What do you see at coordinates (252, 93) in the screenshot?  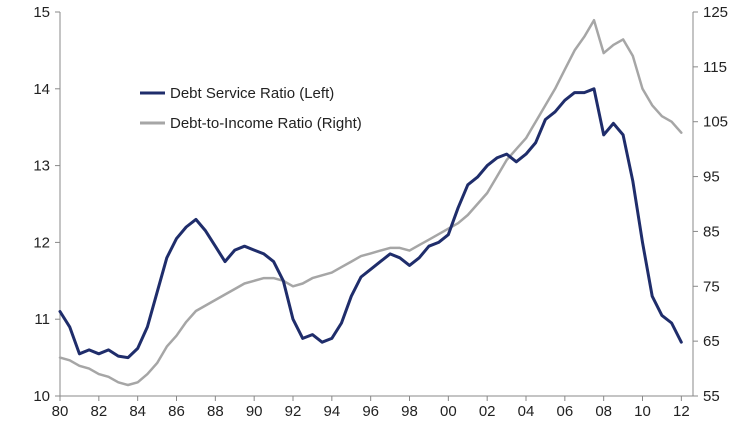 I see `legend-label-debt-service-ratio: Debt Service Ratio (Left)` at bounding box center [252, 93].